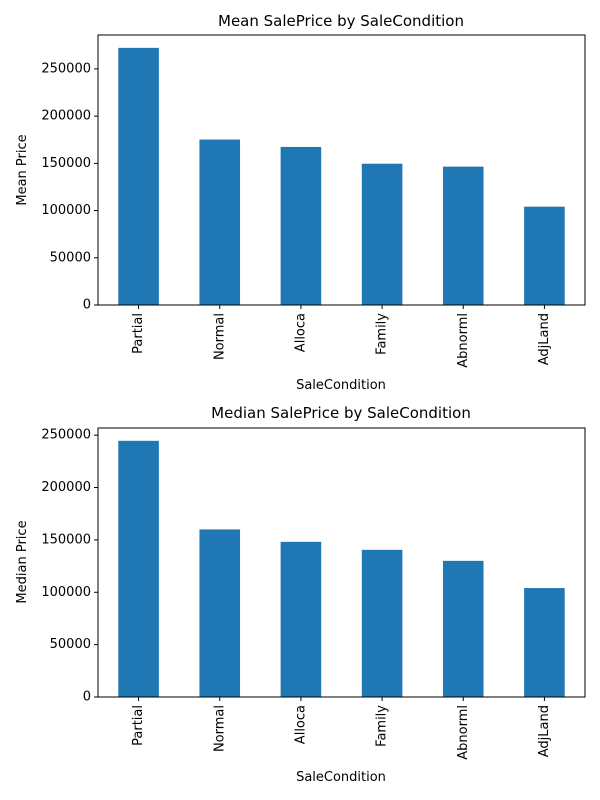 The image size is (600, 800). Describe the element at coordinates (341, 413) in the screenshot. I see `chart-title: Median SalePrice by SaleCondition` at that location.